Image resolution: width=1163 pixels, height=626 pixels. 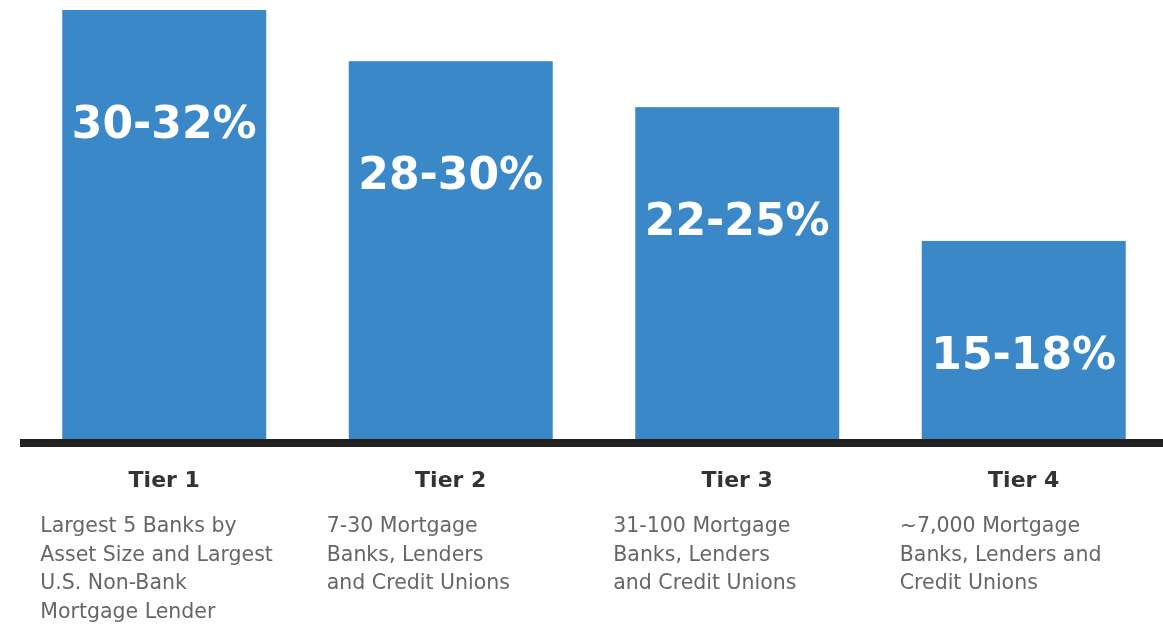 What do you see at coordinates (164, 479) in the screenshot?
I see `x-tick-label: Tier 1` at bounding box center [164, 479].